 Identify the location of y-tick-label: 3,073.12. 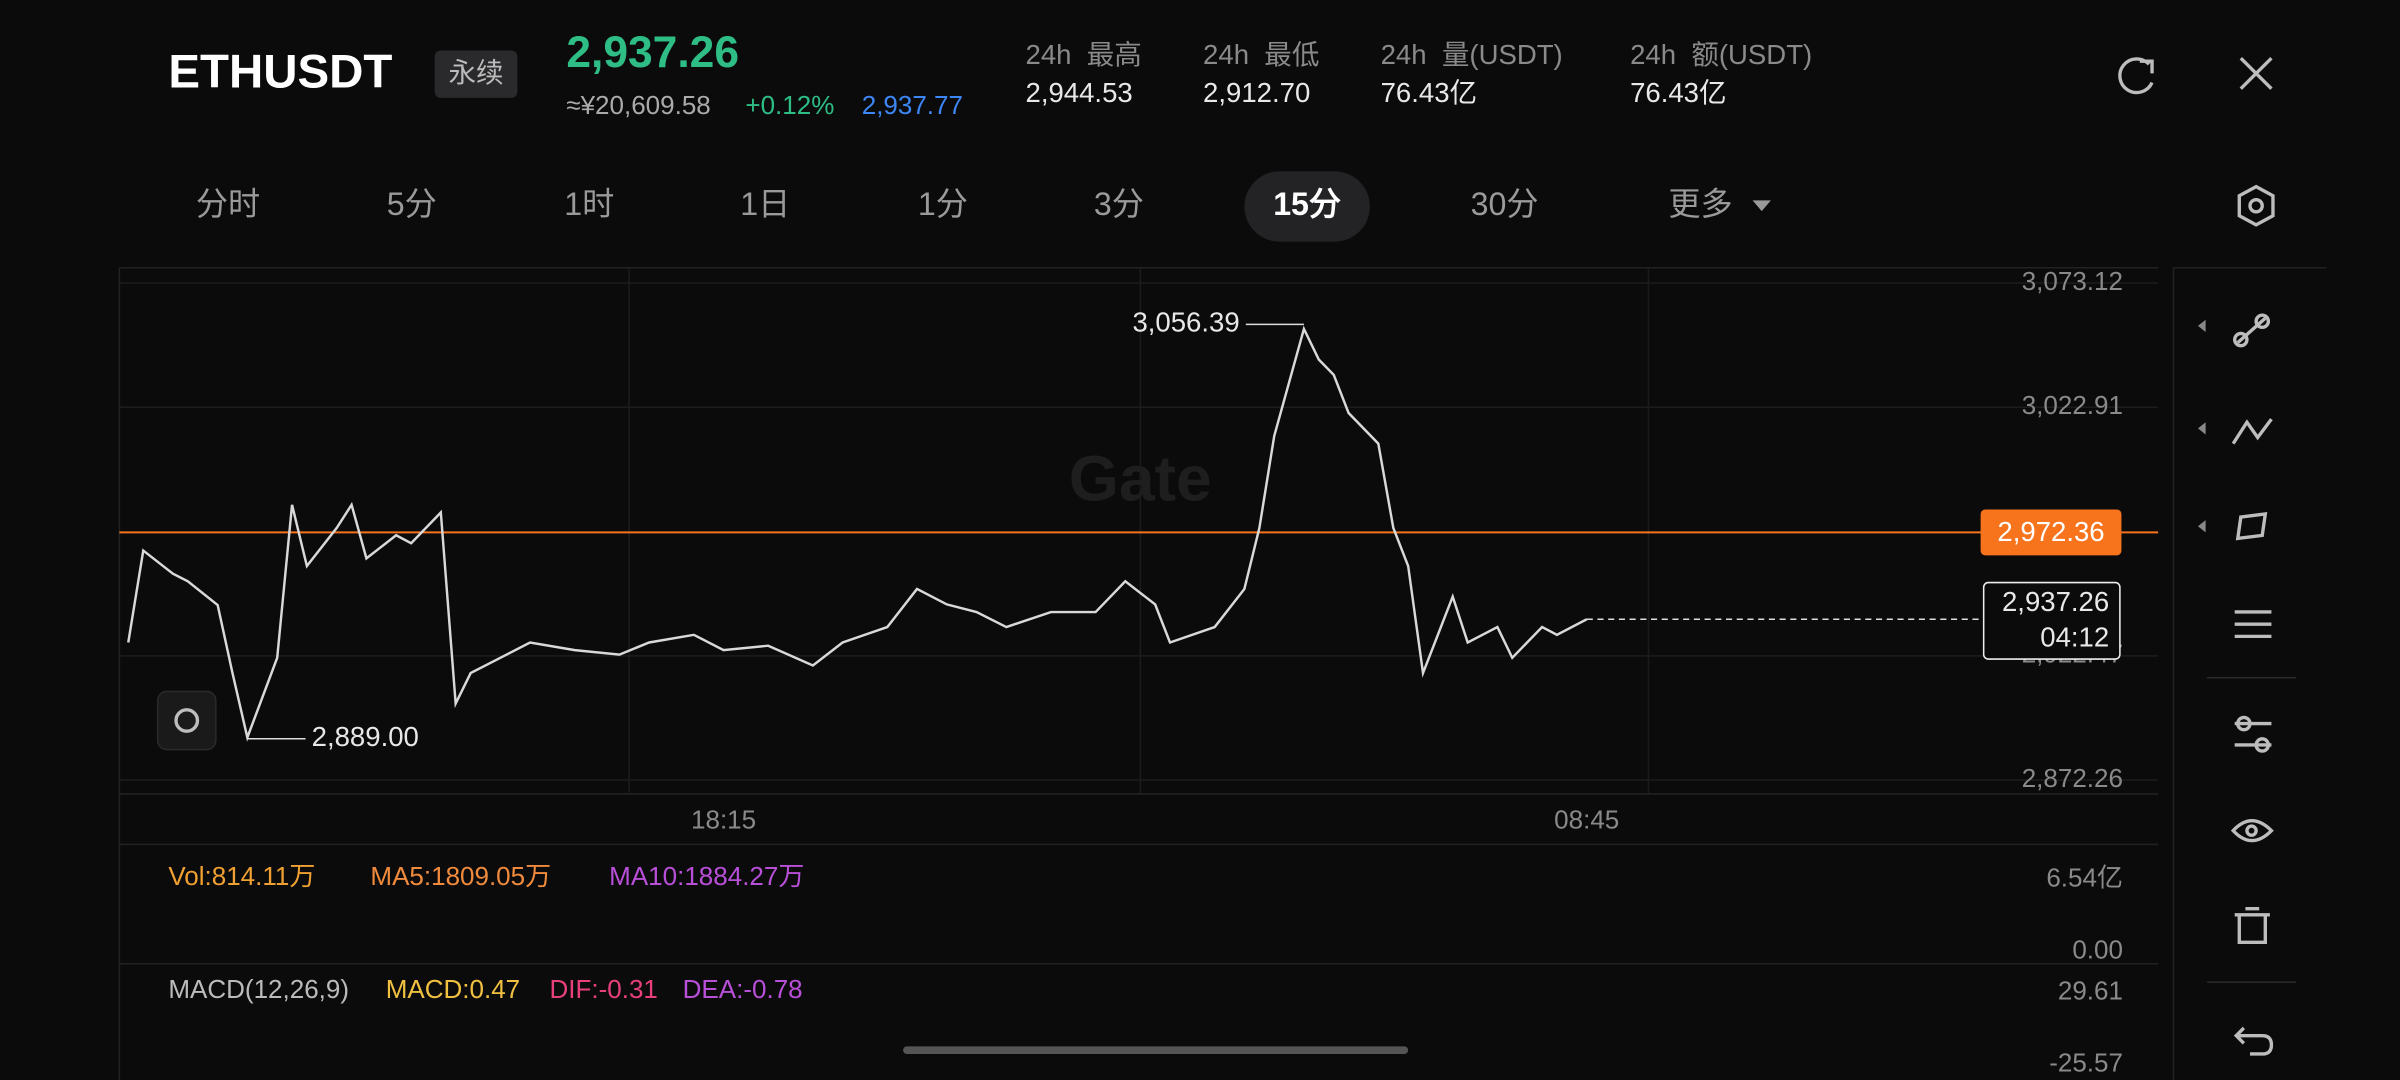
(2072, 281).